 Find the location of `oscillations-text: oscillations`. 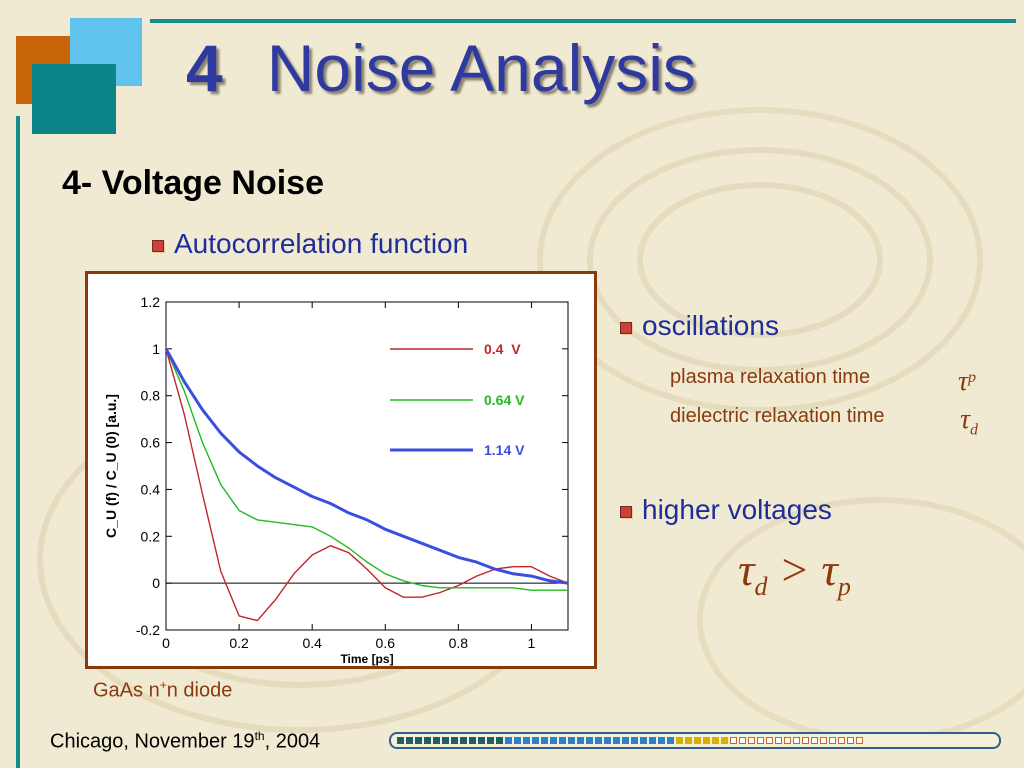

oscillations-text: oscillations is located at coordinates (710, 325).